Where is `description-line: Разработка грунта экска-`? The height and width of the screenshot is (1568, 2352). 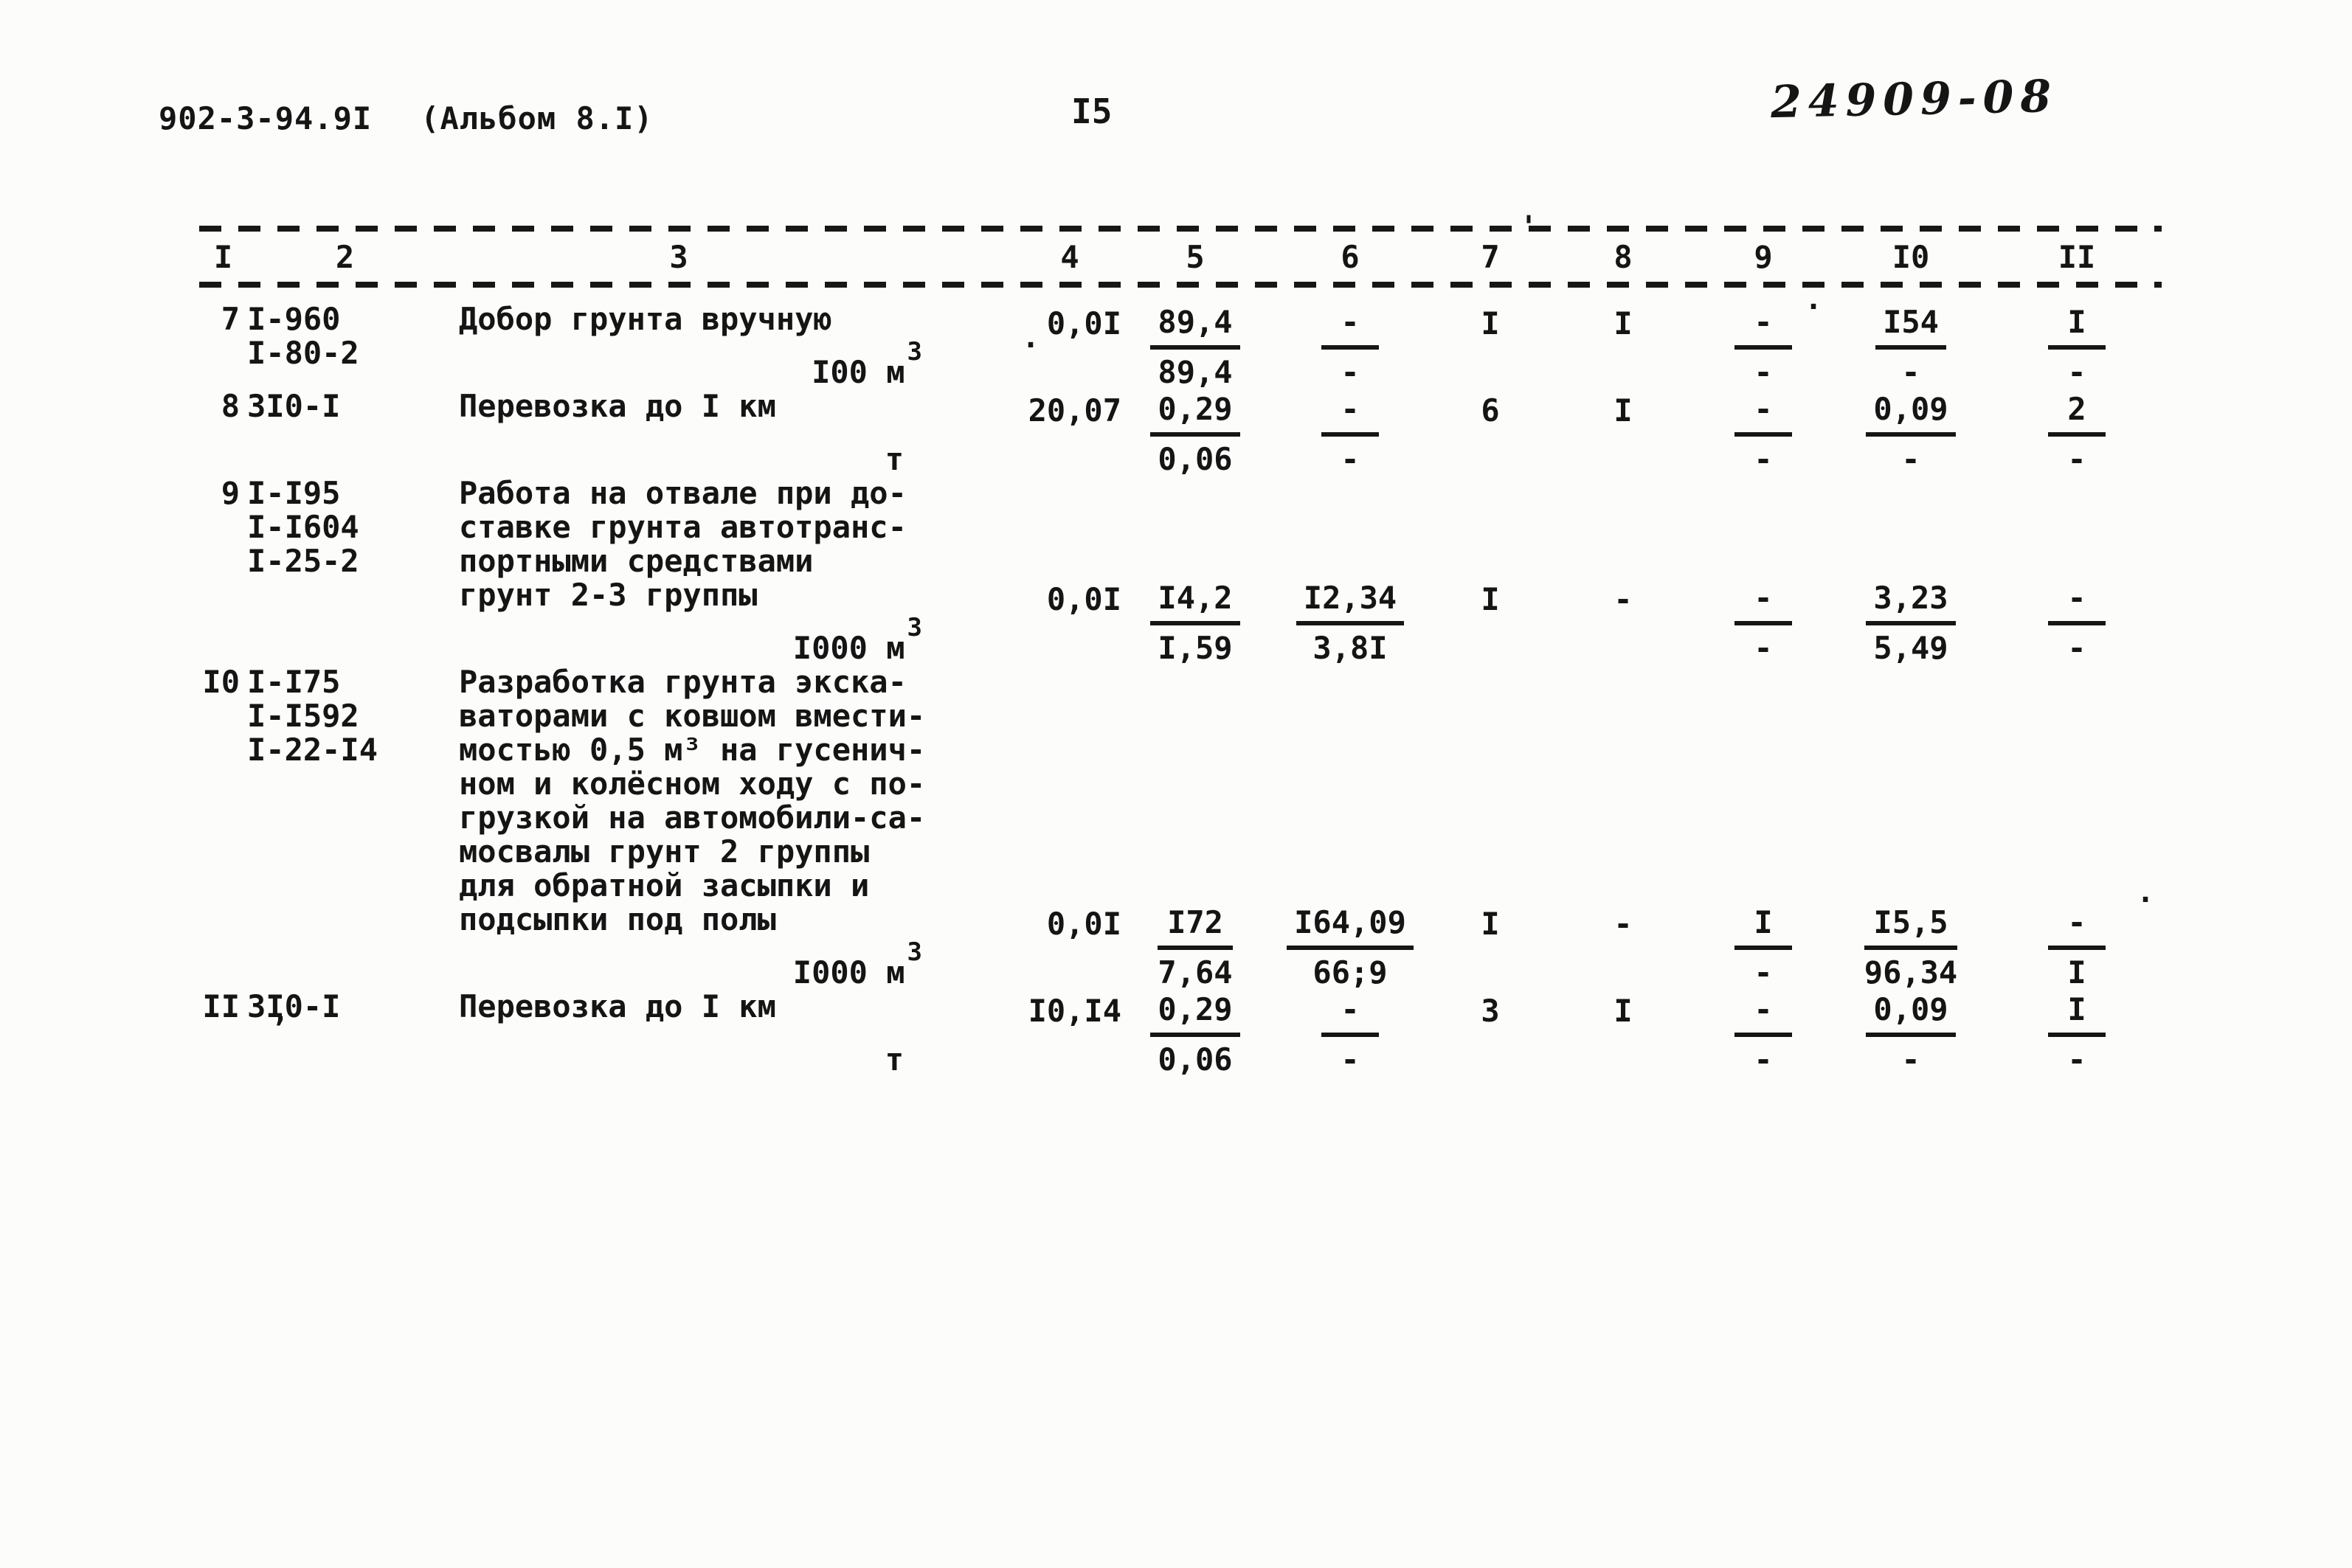
description-line: Разработка грунта экска- is located at coordinates (683, 682).